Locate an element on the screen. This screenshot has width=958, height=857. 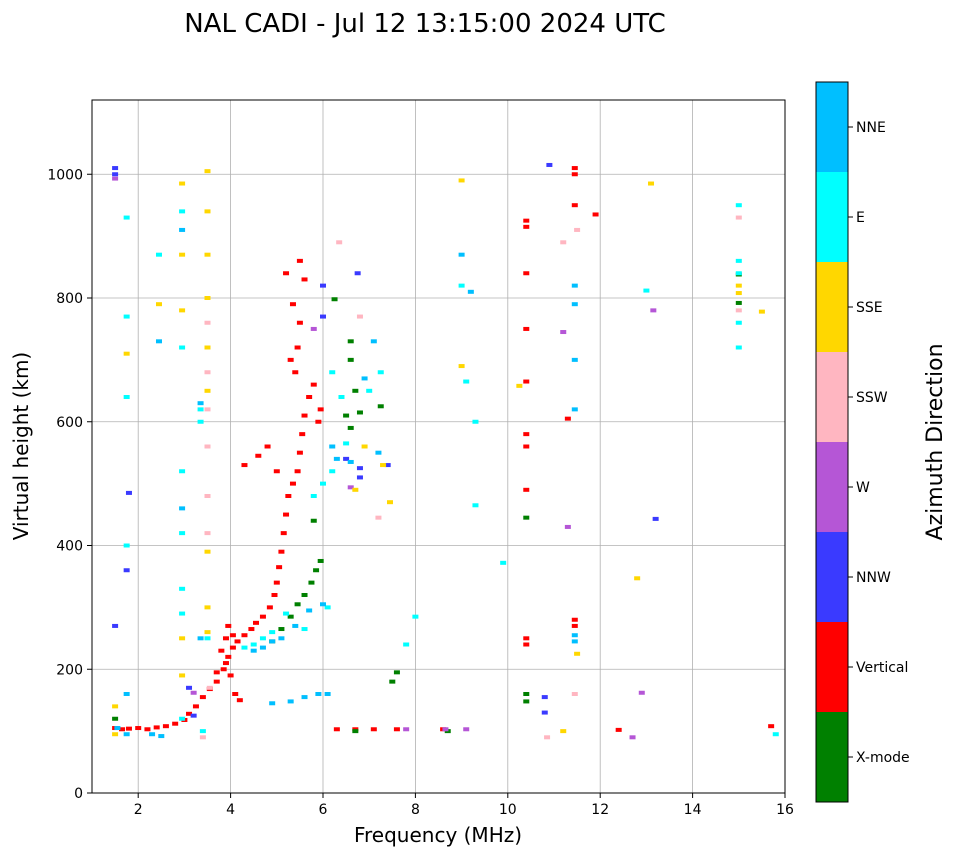
colorbar-title: Azimuth Direction is located at coordinates (935, 441).